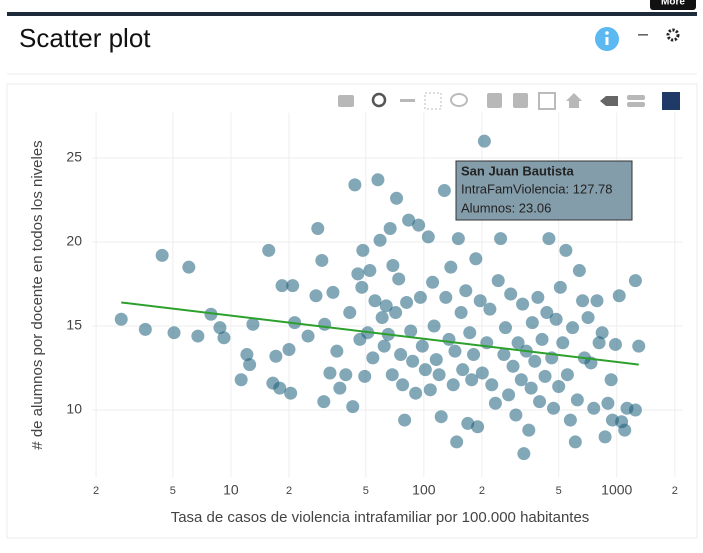 This screenshot has height=553, width=703. What do you see at coordinates (352, 14) in the screenshot?
I see `top-bar` at bounding box center [352, 14].